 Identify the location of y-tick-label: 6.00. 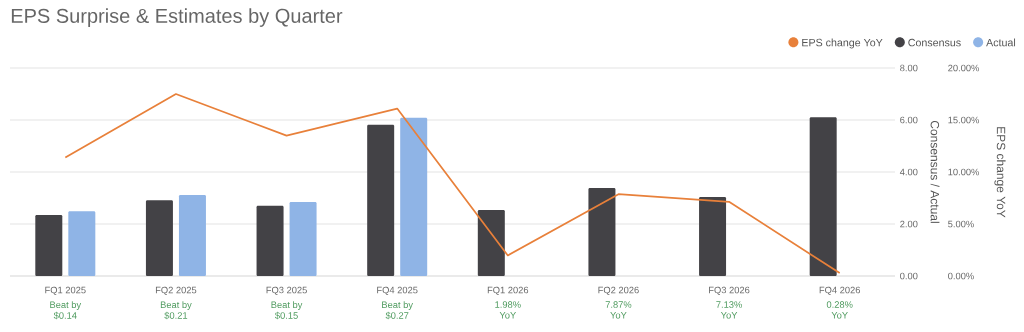
(909, 120).